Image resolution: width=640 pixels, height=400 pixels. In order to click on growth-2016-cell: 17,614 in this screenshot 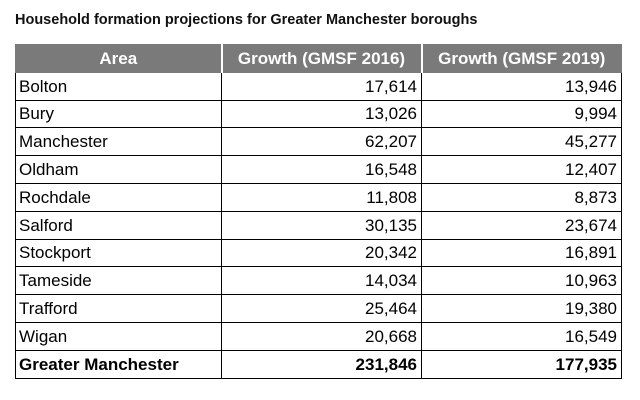, I will do `click(321, 86)`.